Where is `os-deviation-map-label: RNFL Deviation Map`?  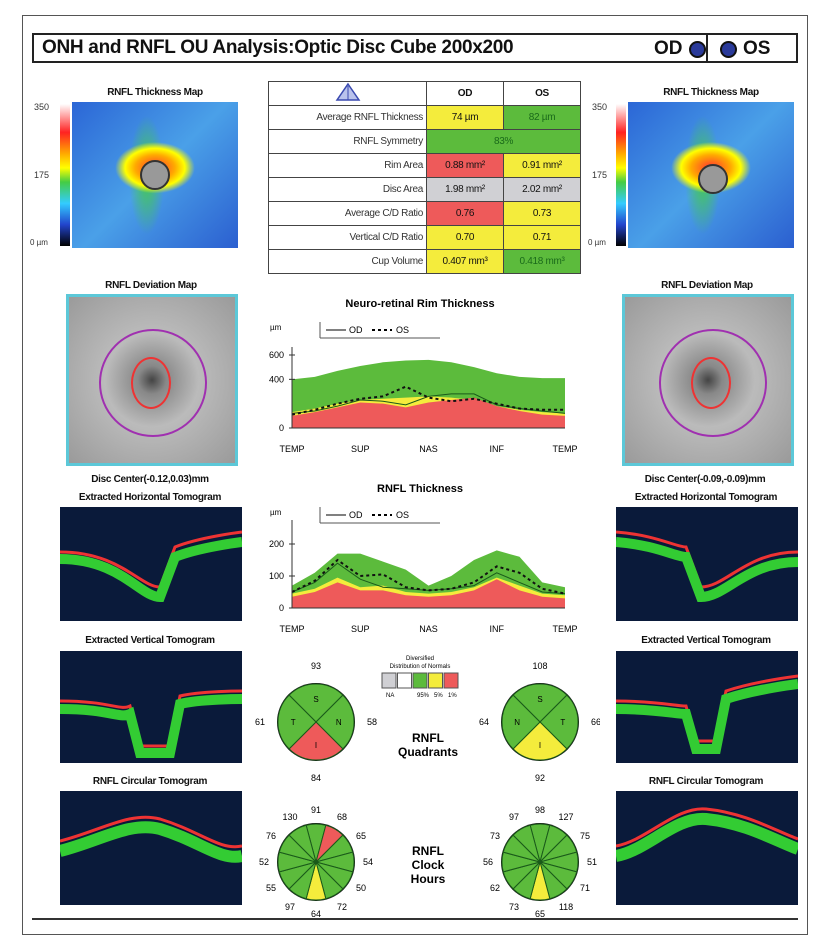
os-deviation-map-label: RNFL Deviation Map is located at coordinates (707, 285).